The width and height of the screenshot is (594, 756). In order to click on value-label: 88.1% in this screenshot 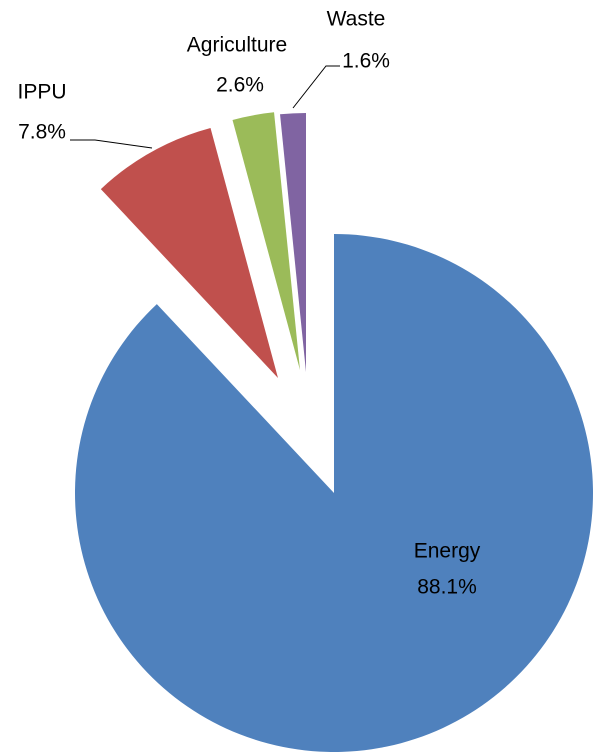, I will do `click(447, 587)`.